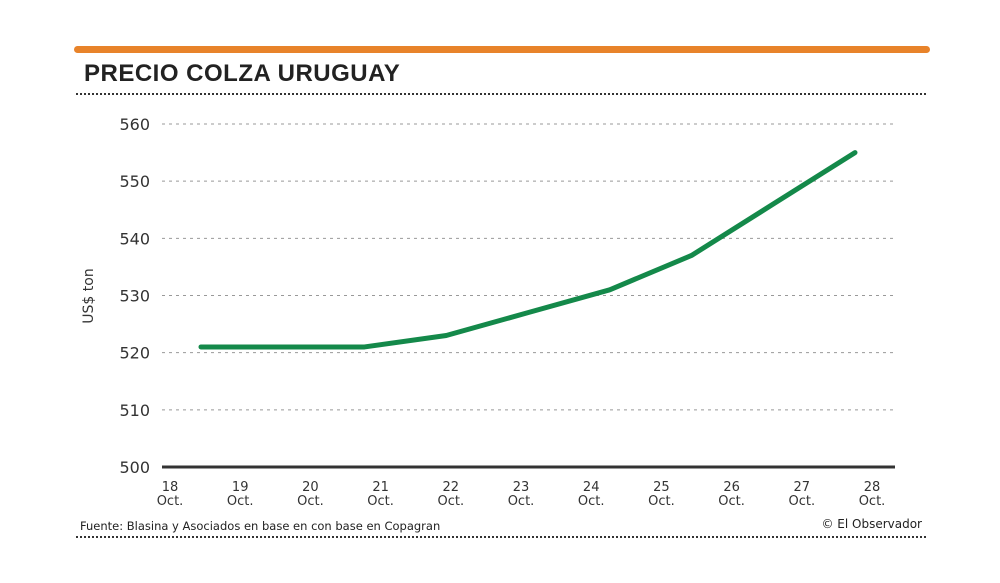 The image size is (1000, 583). I want to click on y-axis-label: US$ ton, so click(89, 295).